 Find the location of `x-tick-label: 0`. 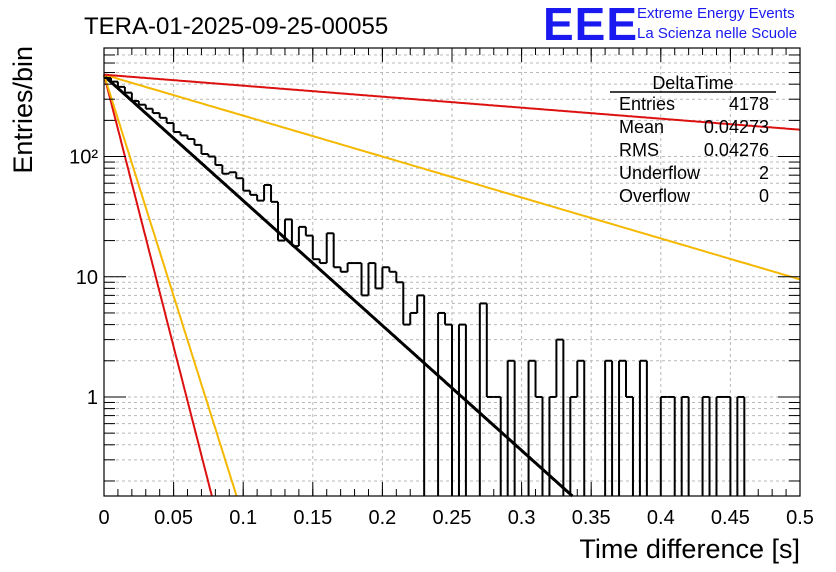

x-tick-label: 0 is located at coordinates (103, 518).